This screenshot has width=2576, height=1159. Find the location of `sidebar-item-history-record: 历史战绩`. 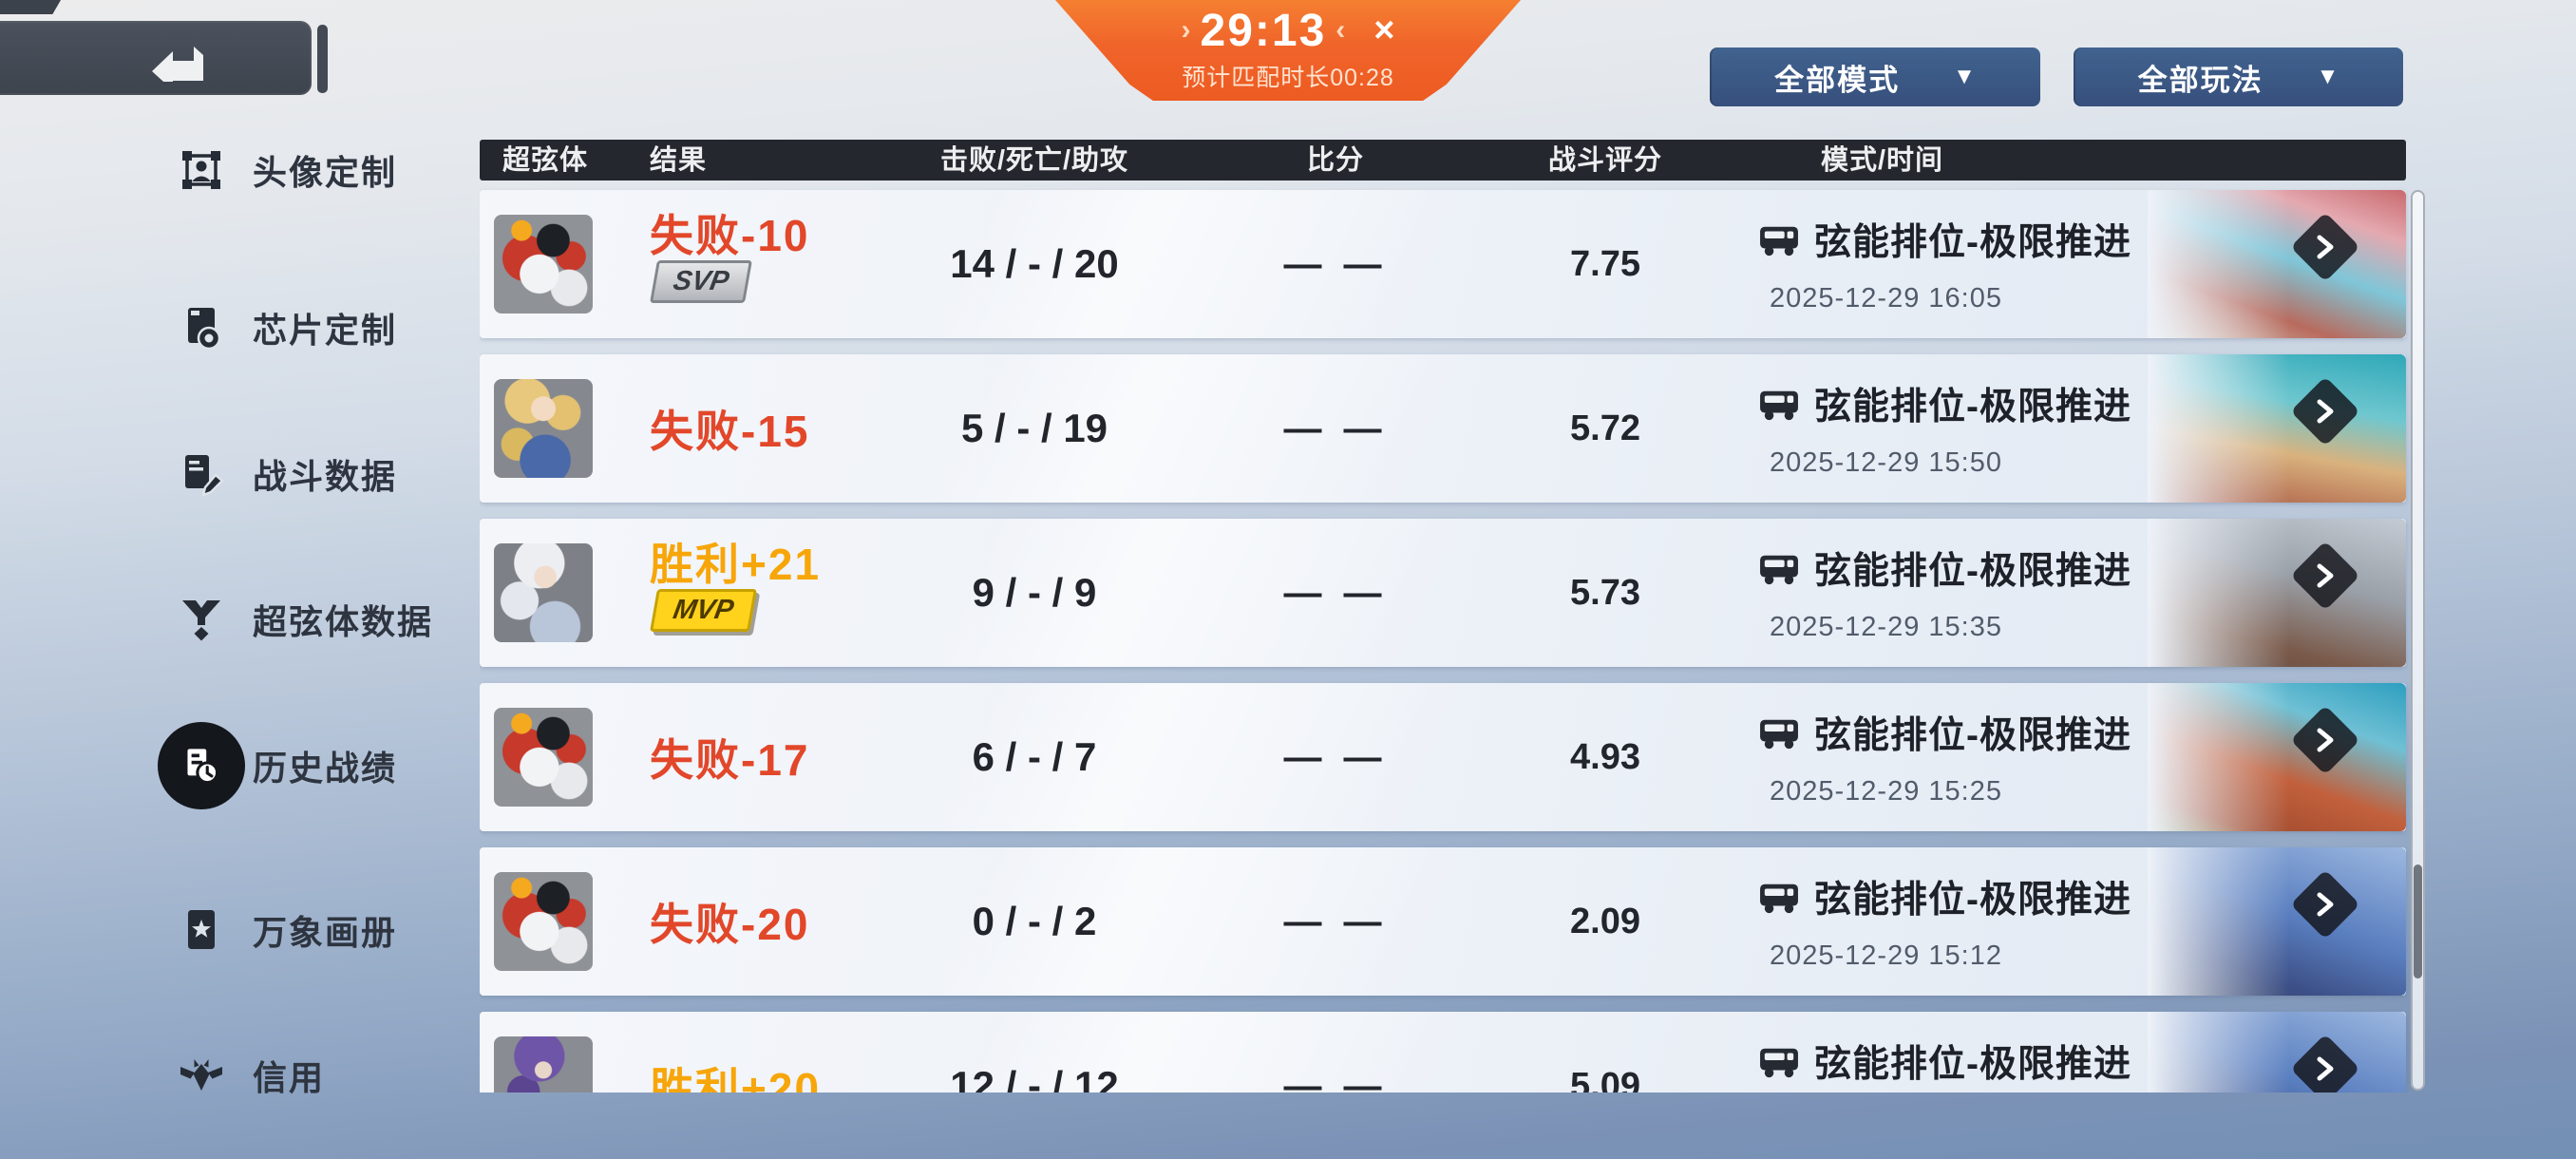

sidebar-item-history-record: 历史战绩 is located at coordinates (357, 765).